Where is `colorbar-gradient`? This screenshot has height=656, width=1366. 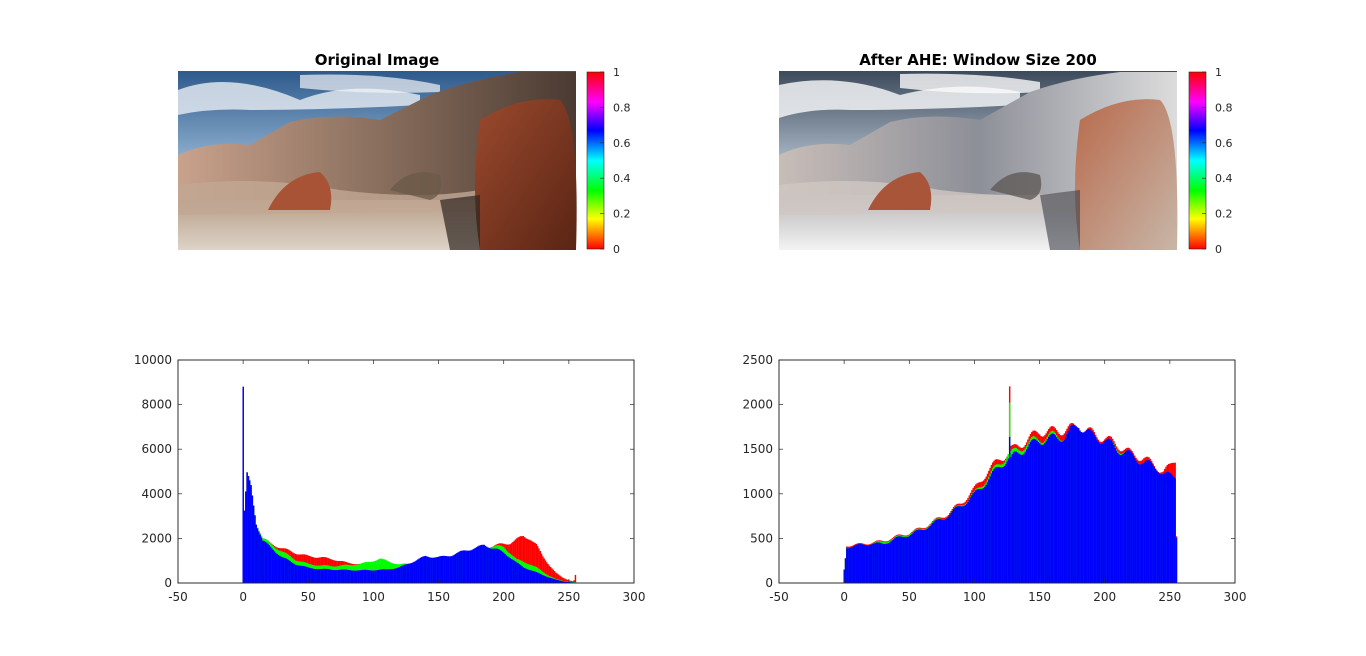
colorbar-gradient is located at coordinates (595, 160).